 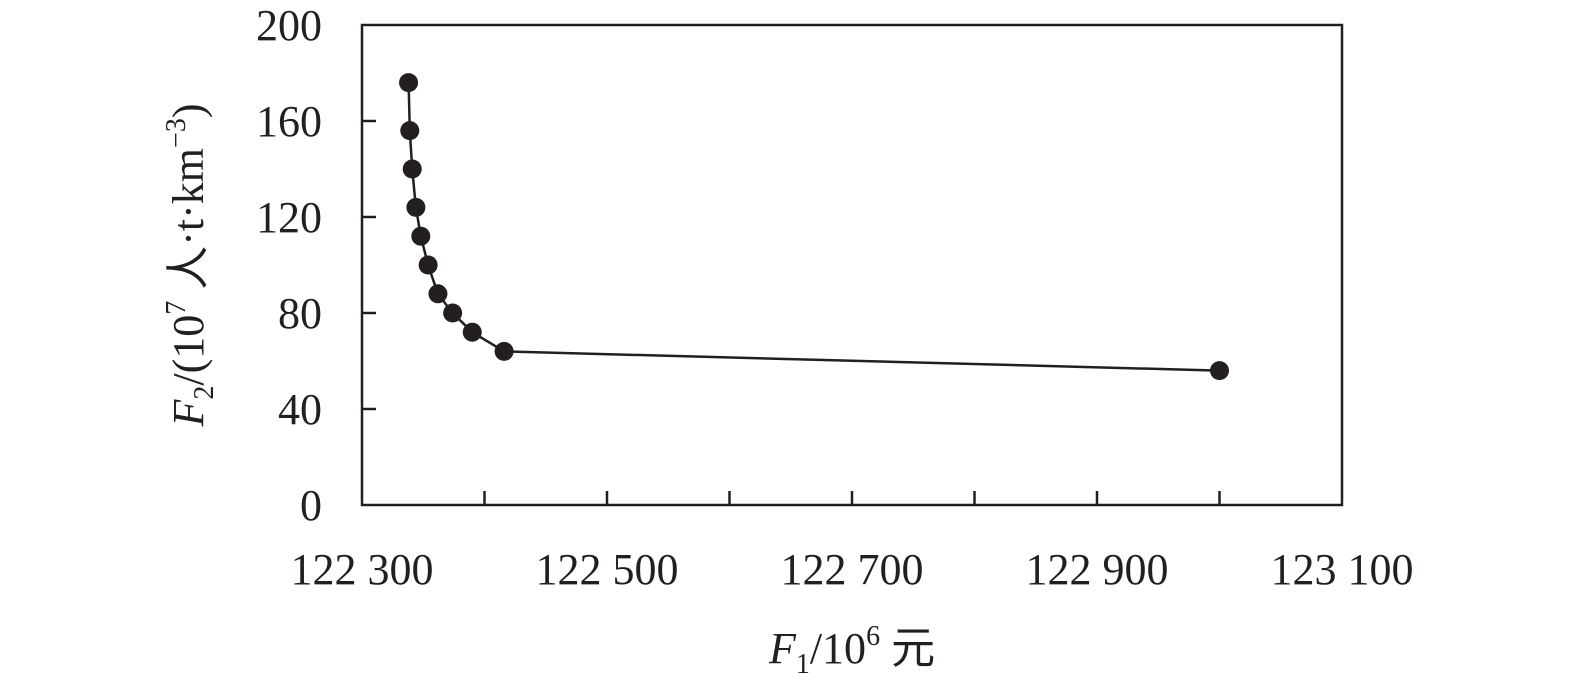 I want to click on y-axis-title-unit-superscript: −3, so click(x=176, y=133).